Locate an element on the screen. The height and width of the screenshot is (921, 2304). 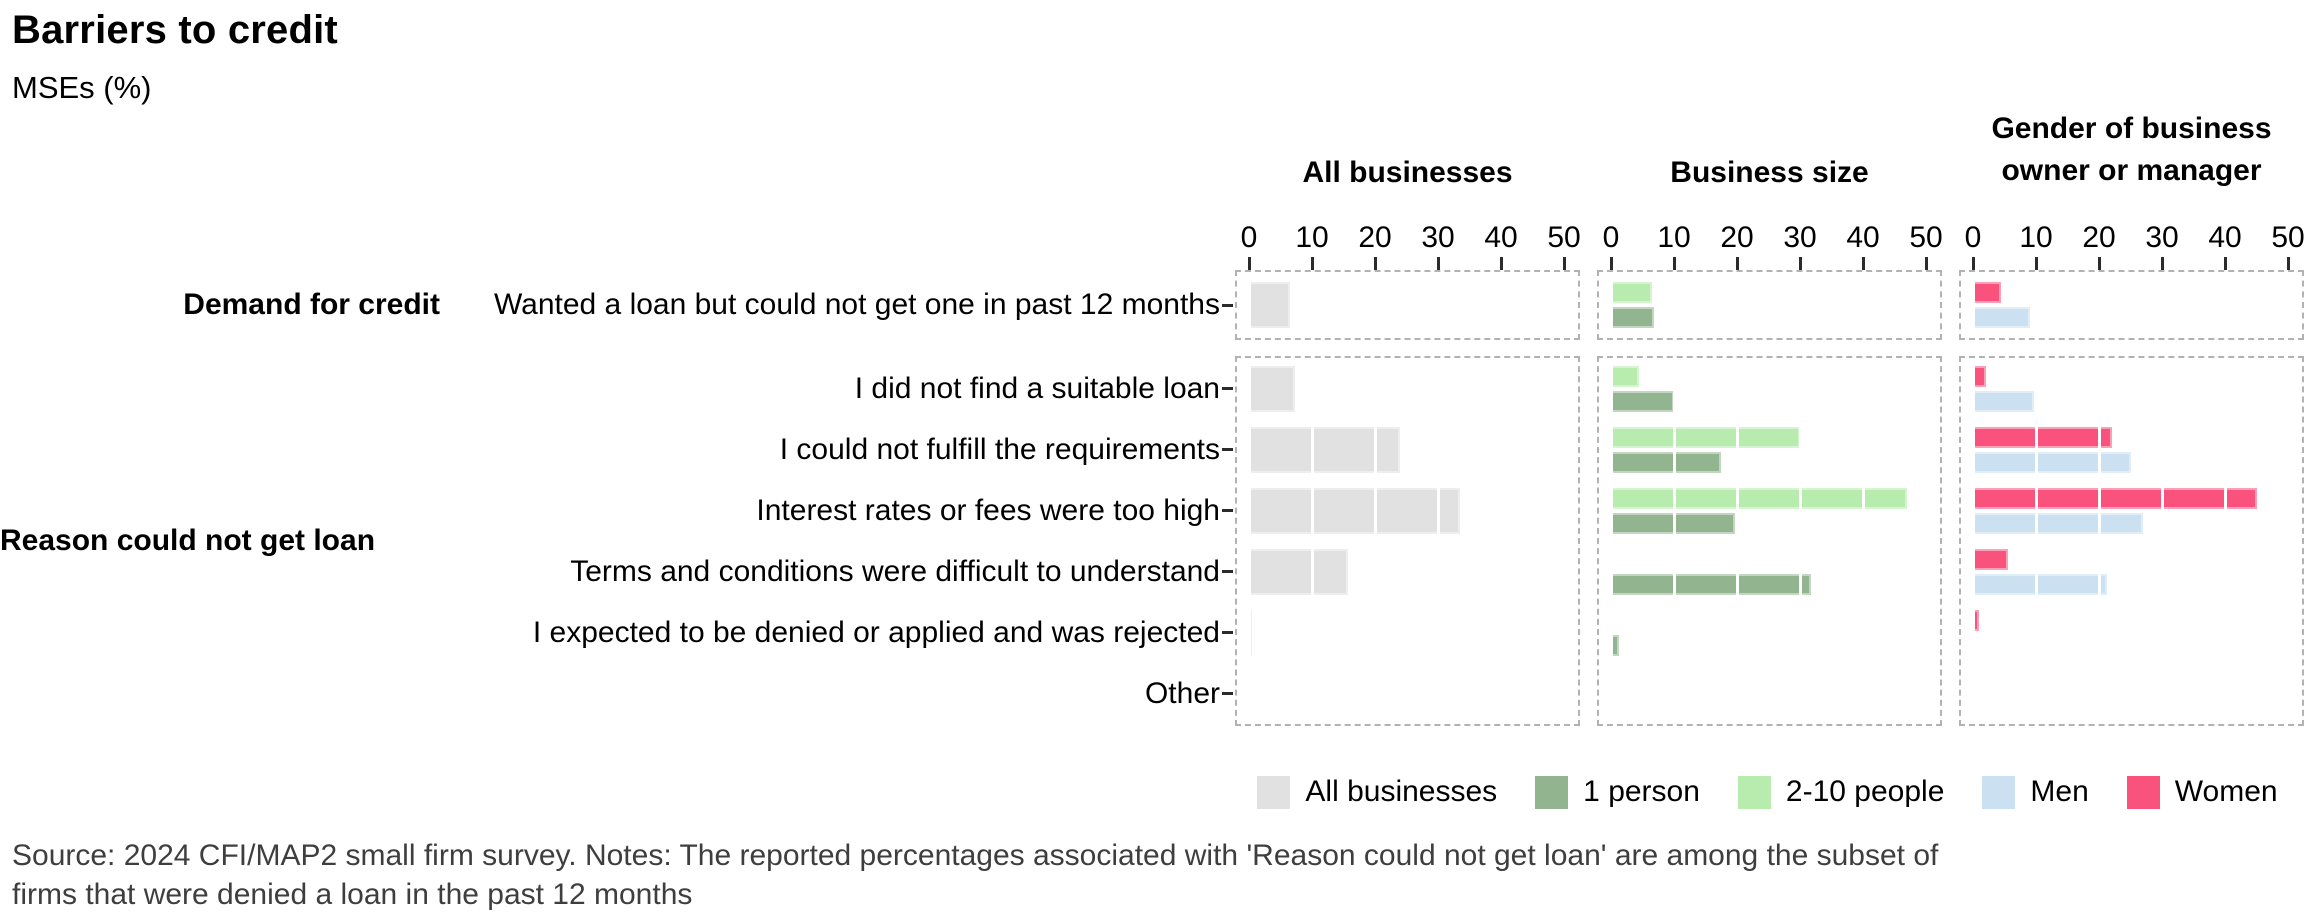
panel-title: Business size is located at coordinates (1769, 173).